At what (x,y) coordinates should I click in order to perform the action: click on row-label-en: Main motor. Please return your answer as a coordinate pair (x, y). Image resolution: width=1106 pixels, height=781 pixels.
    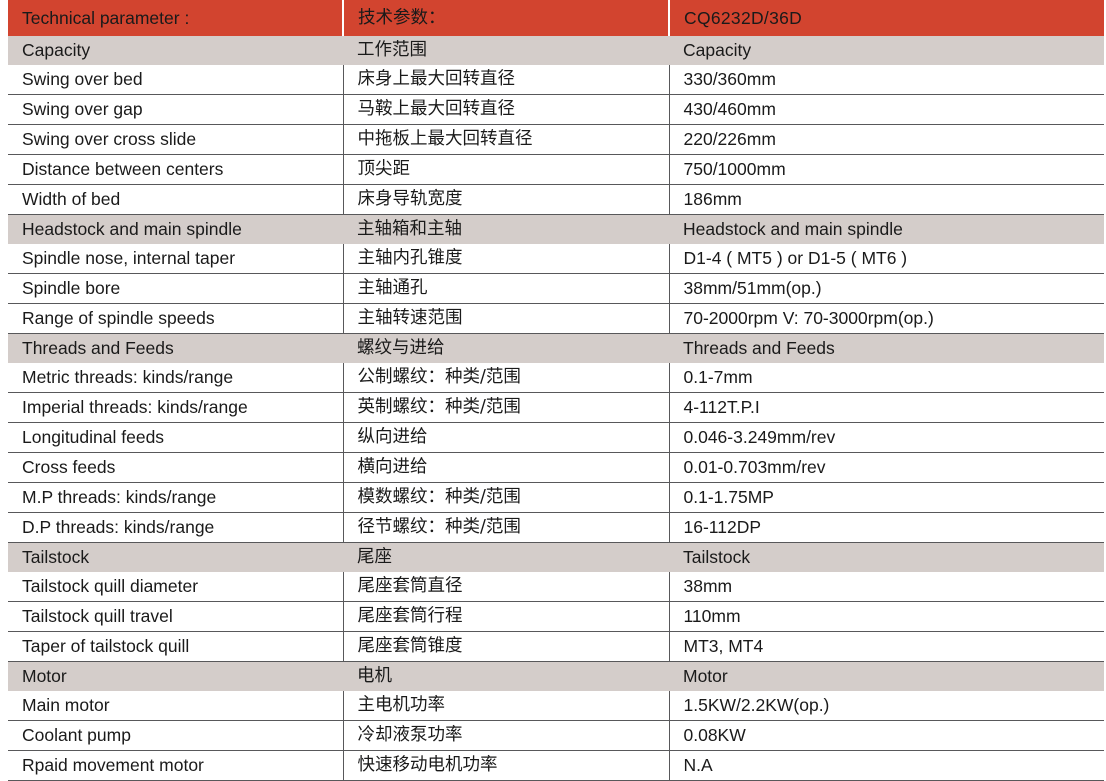
    Looking at the image, I should click on (176, 706).